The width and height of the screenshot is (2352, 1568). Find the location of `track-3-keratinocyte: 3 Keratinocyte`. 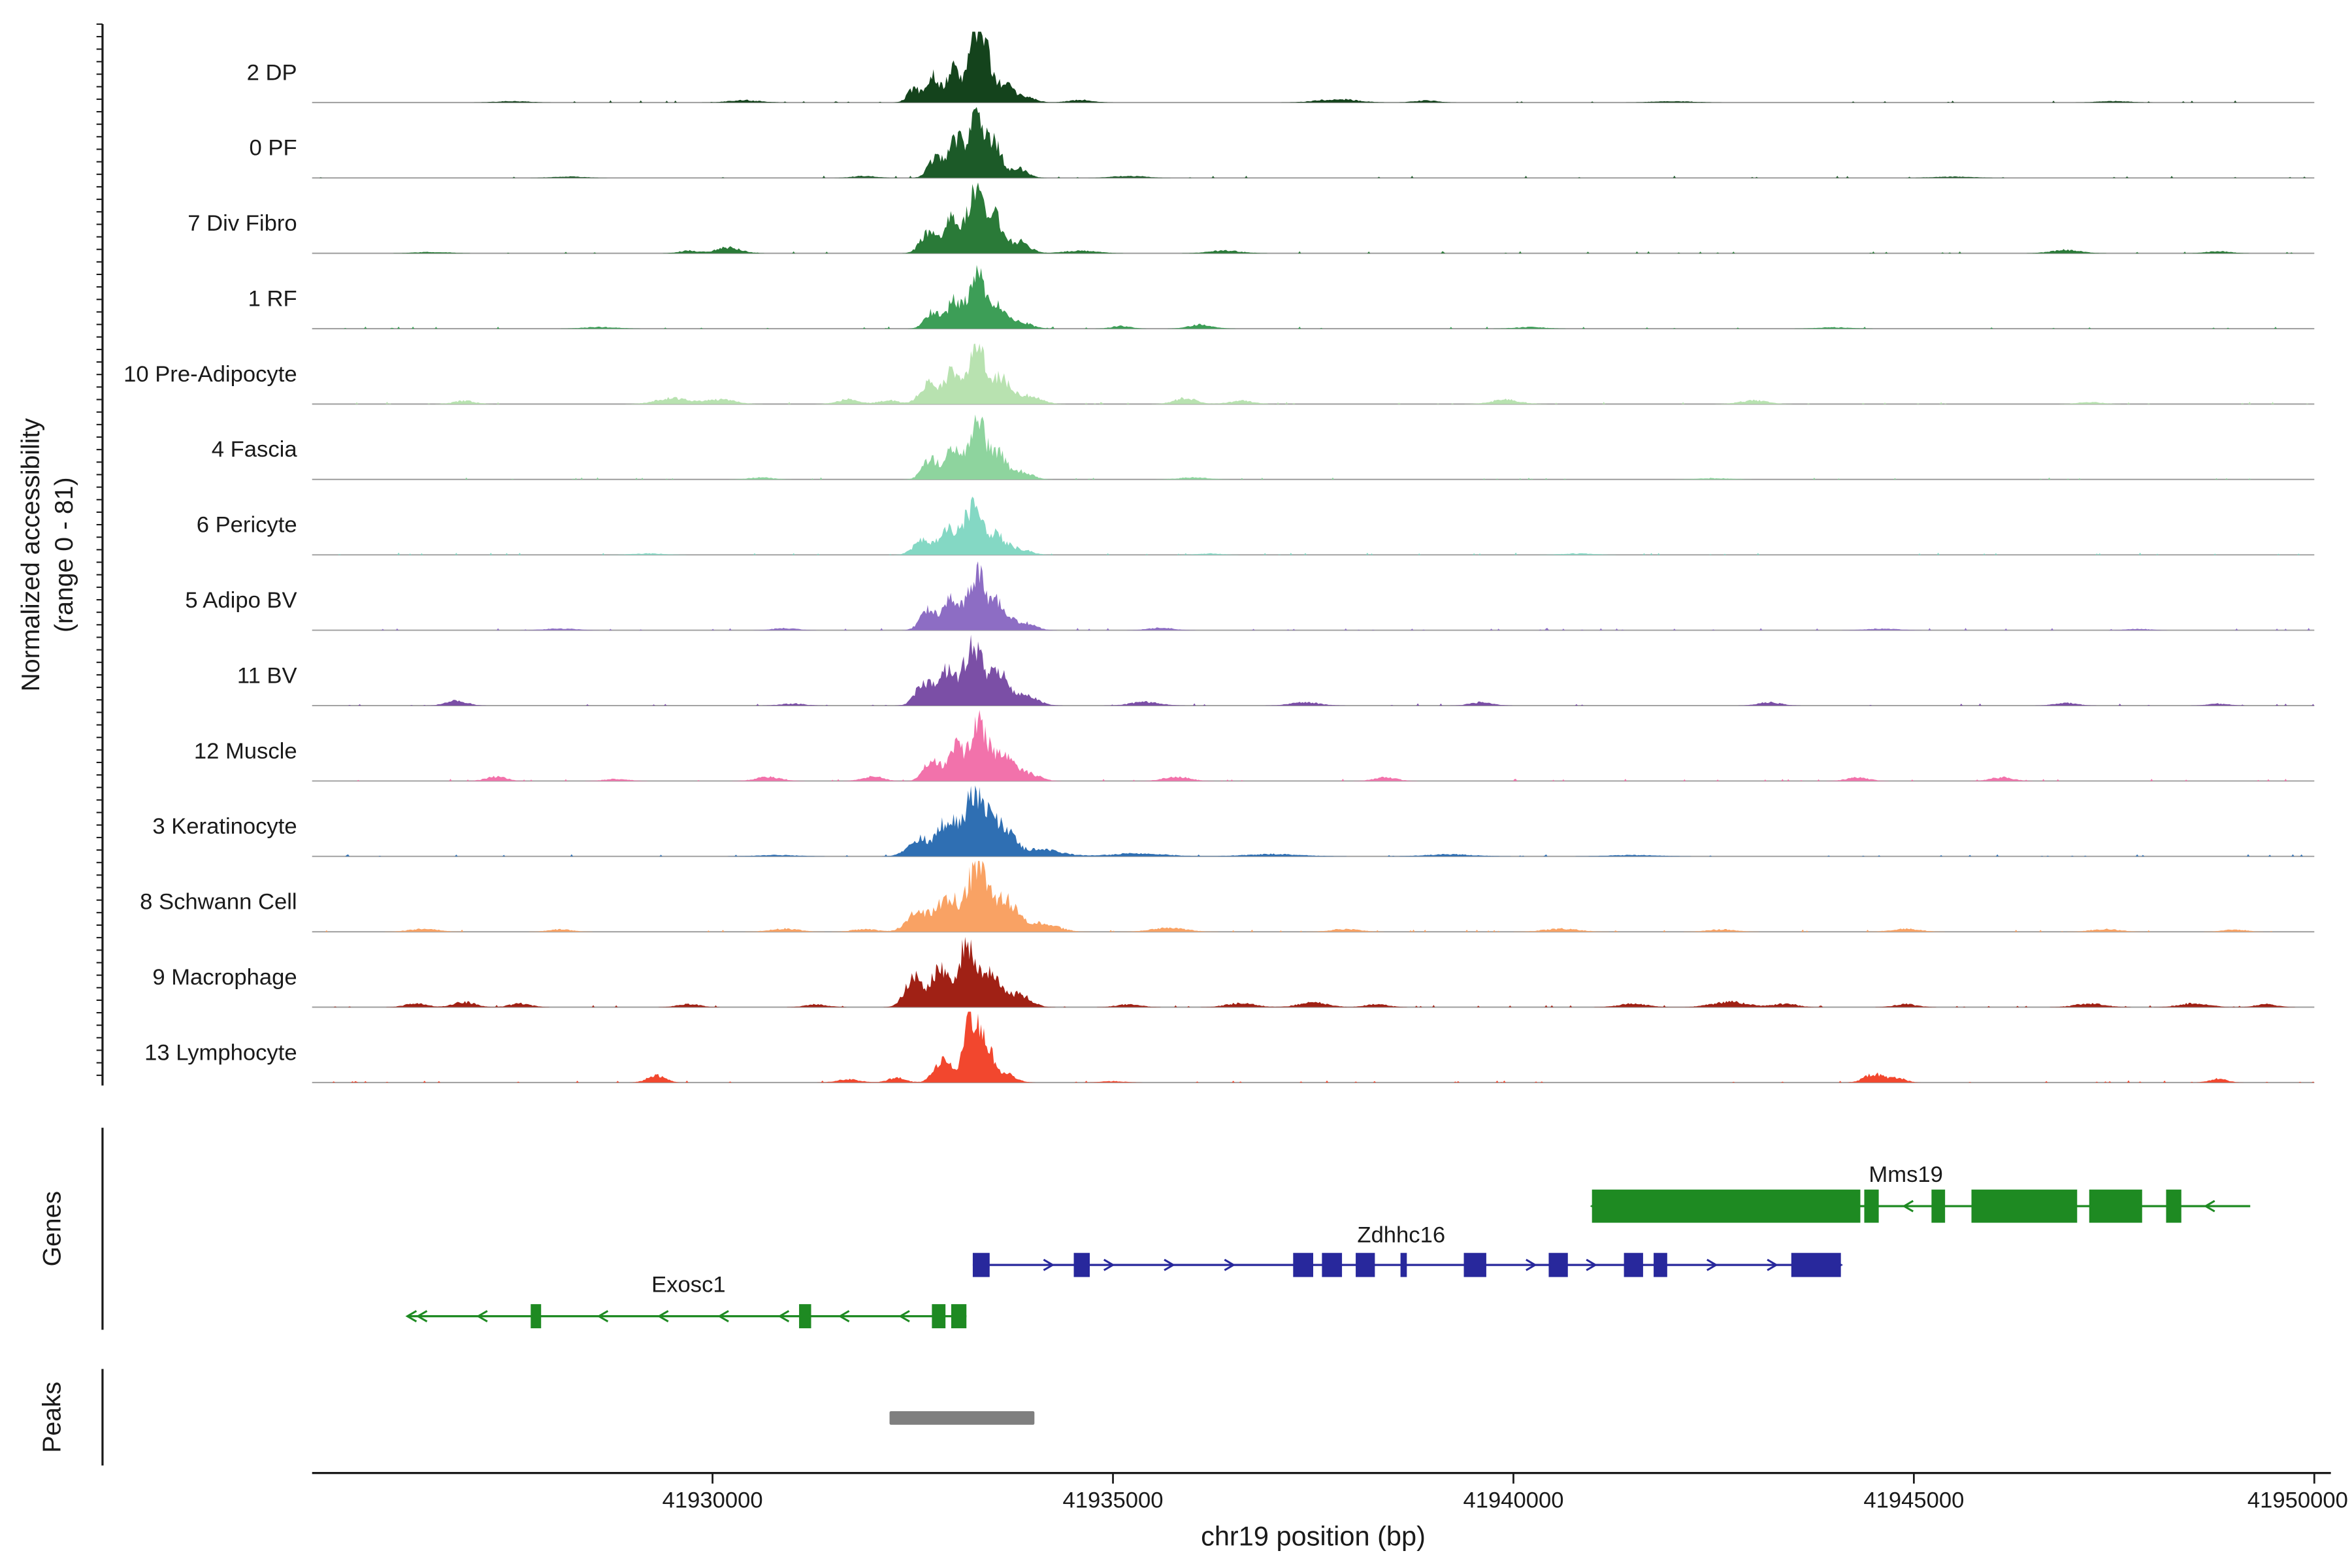

track-3-keratinocyte: 3 Keratinocyte is located at coordinates (1233, 821).